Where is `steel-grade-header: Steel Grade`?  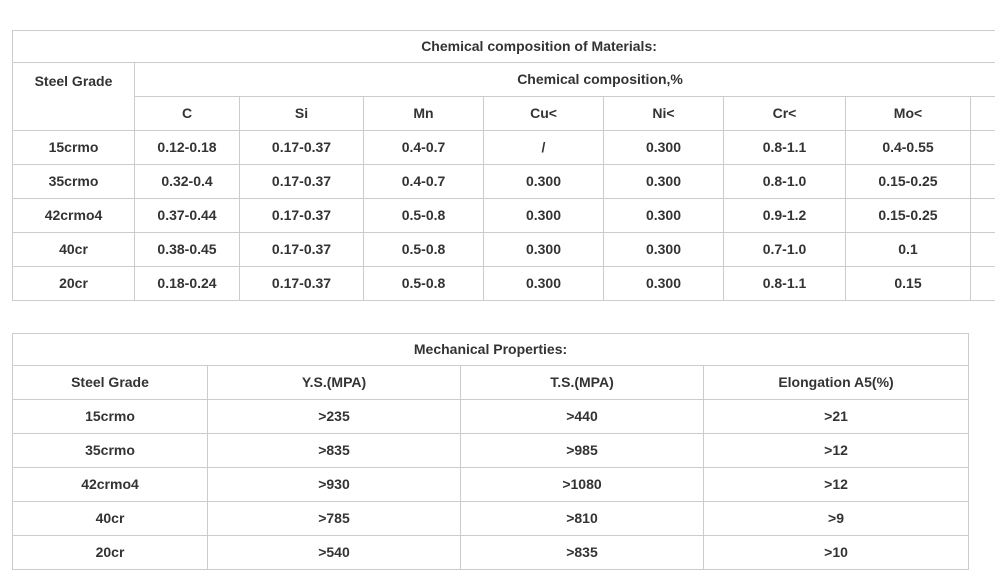 steel-grade-header: Steel Grade is located at coordinates (73, 96).